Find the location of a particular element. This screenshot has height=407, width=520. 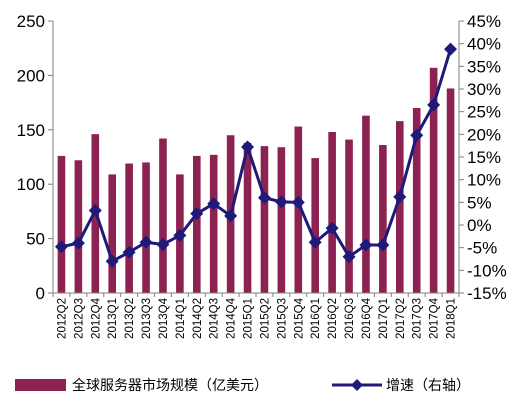

growth-point-2017Q3 is located at coordinates (417, 135).